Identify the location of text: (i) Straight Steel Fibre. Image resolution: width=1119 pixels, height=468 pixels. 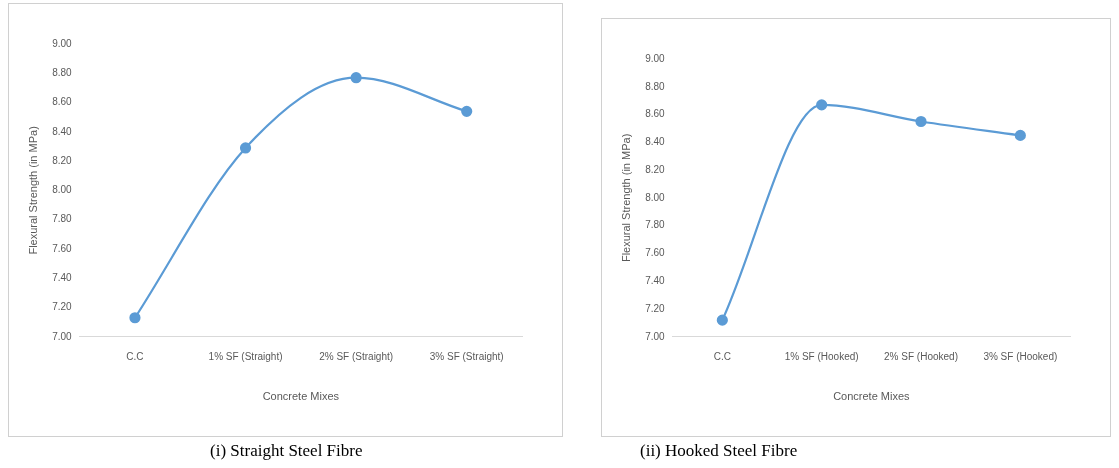
(286, 451).